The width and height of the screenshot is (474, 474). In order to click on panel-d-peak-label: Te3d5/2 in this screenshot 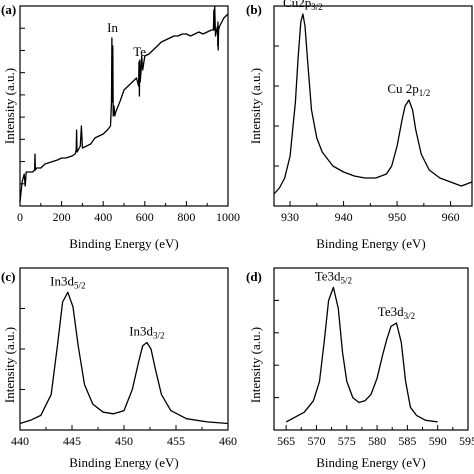, I will do `click(333, 276)`.